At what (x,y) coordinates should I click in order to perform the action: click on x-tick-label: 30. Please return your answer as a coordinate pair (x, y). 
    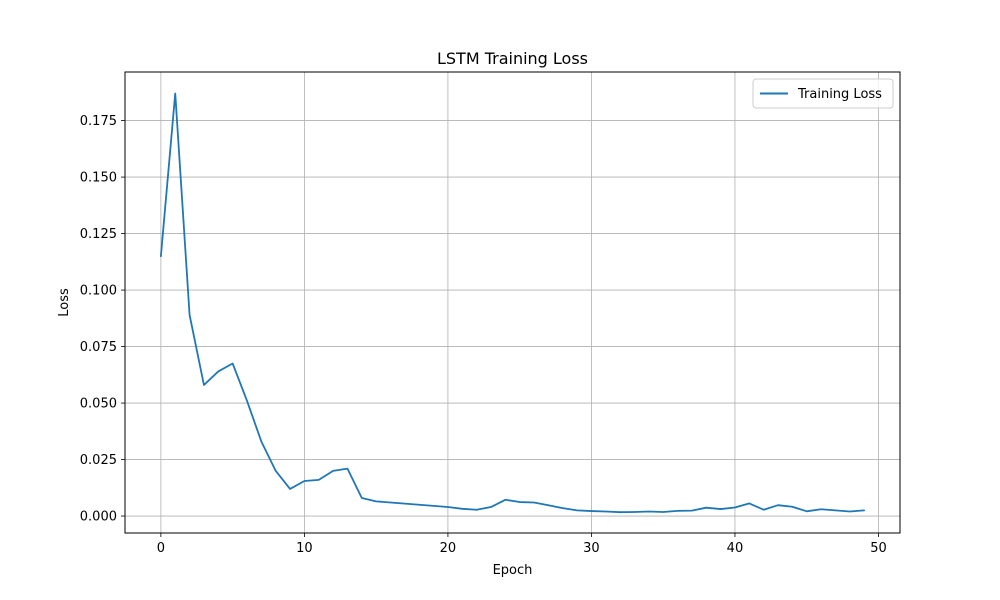
    Looking at the image, I should click on (591, 548).